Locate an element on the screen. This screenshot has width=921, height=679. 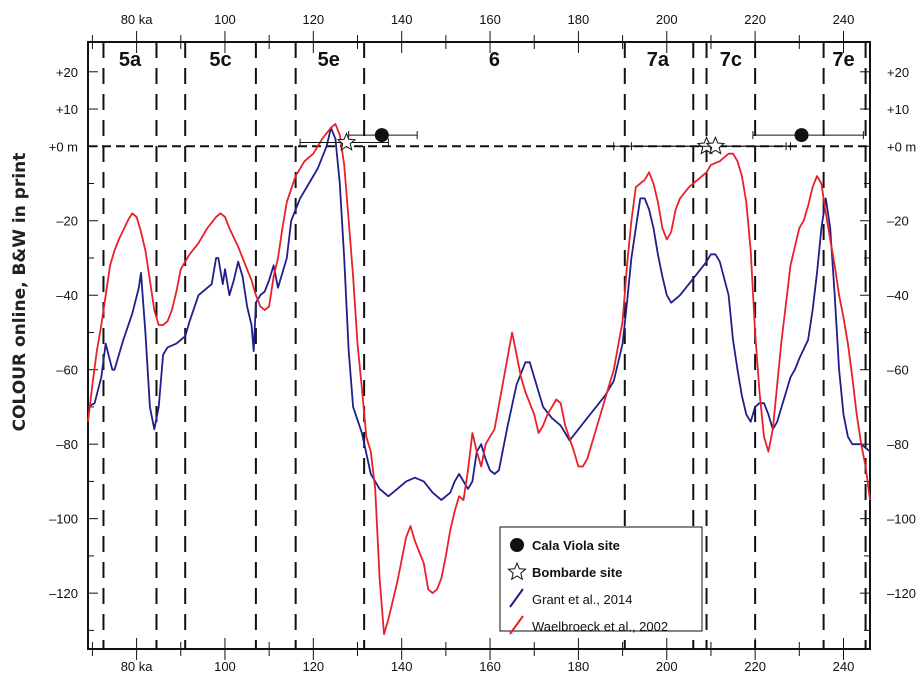
y-tick-label-left: +0 m is located at coordinates (63, 146).